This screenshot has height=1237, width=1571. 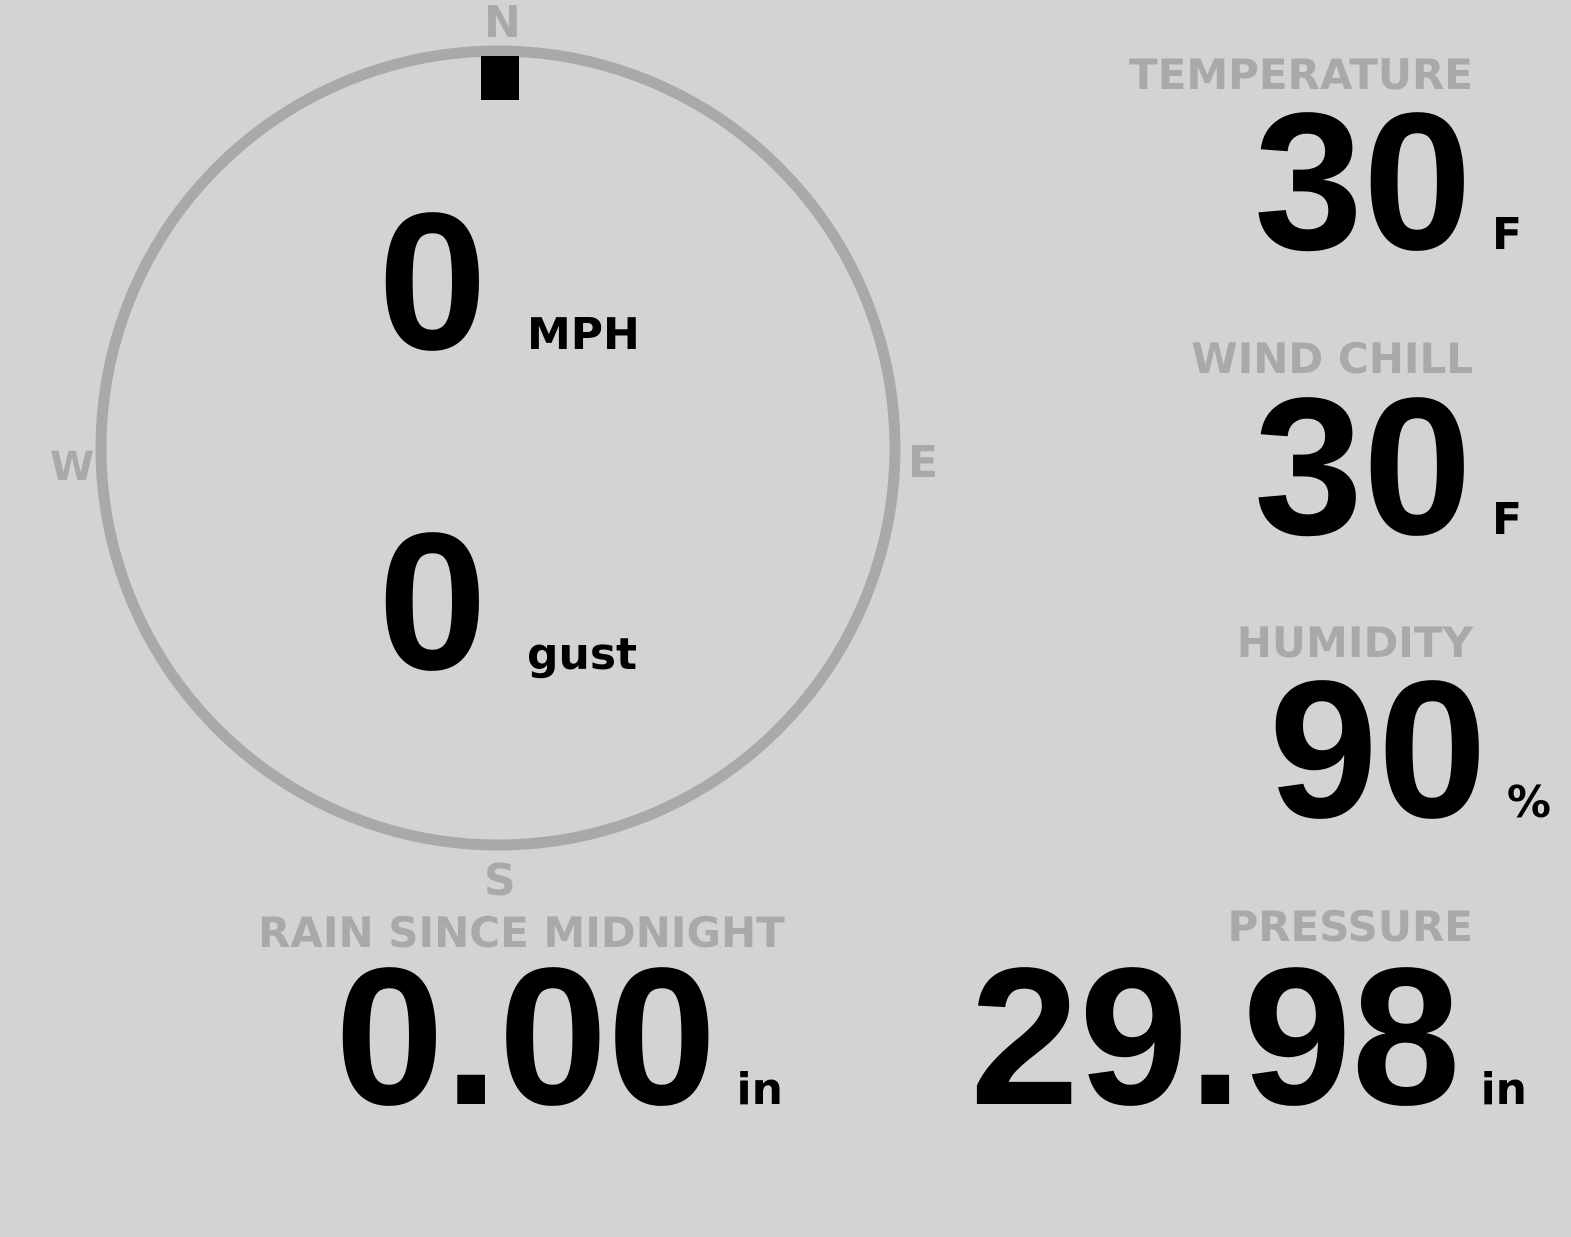 I want to click on humidity-label: HUMIDITY, so click(x=1354, y=642).